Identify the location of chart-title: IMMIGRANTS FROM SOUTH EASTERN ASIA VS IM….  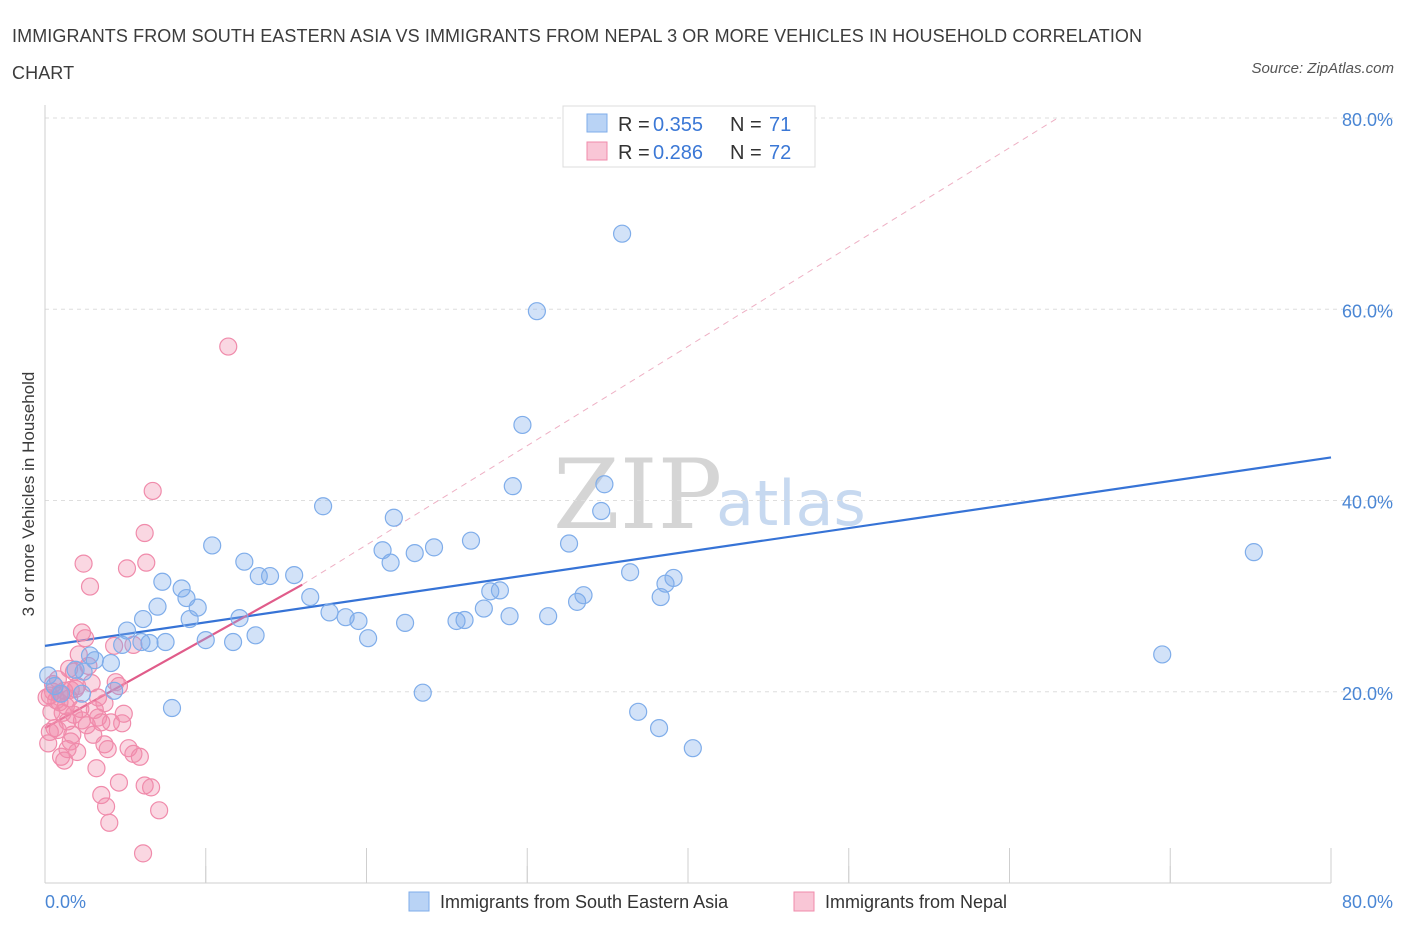
(577, 54).